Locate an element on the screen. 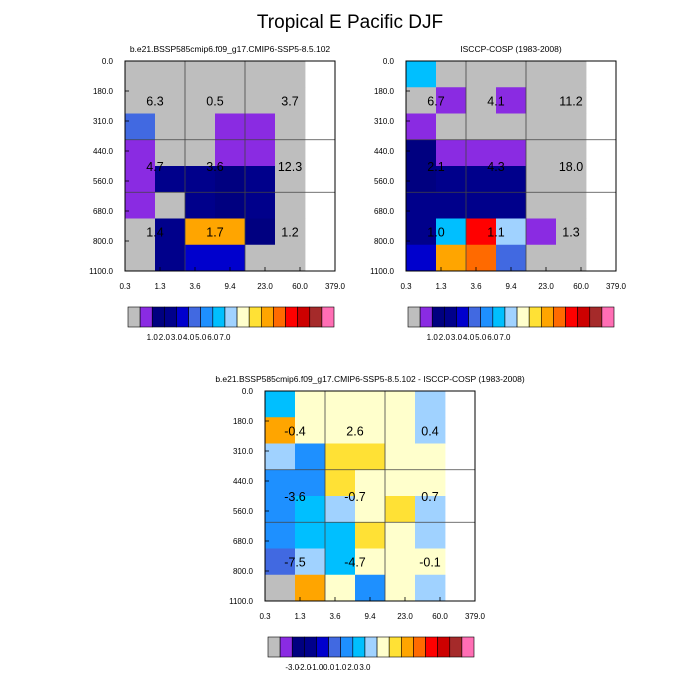 This screenshot has width=700, height=700. value-label: 1.7 is located at coordinates (214, 233).